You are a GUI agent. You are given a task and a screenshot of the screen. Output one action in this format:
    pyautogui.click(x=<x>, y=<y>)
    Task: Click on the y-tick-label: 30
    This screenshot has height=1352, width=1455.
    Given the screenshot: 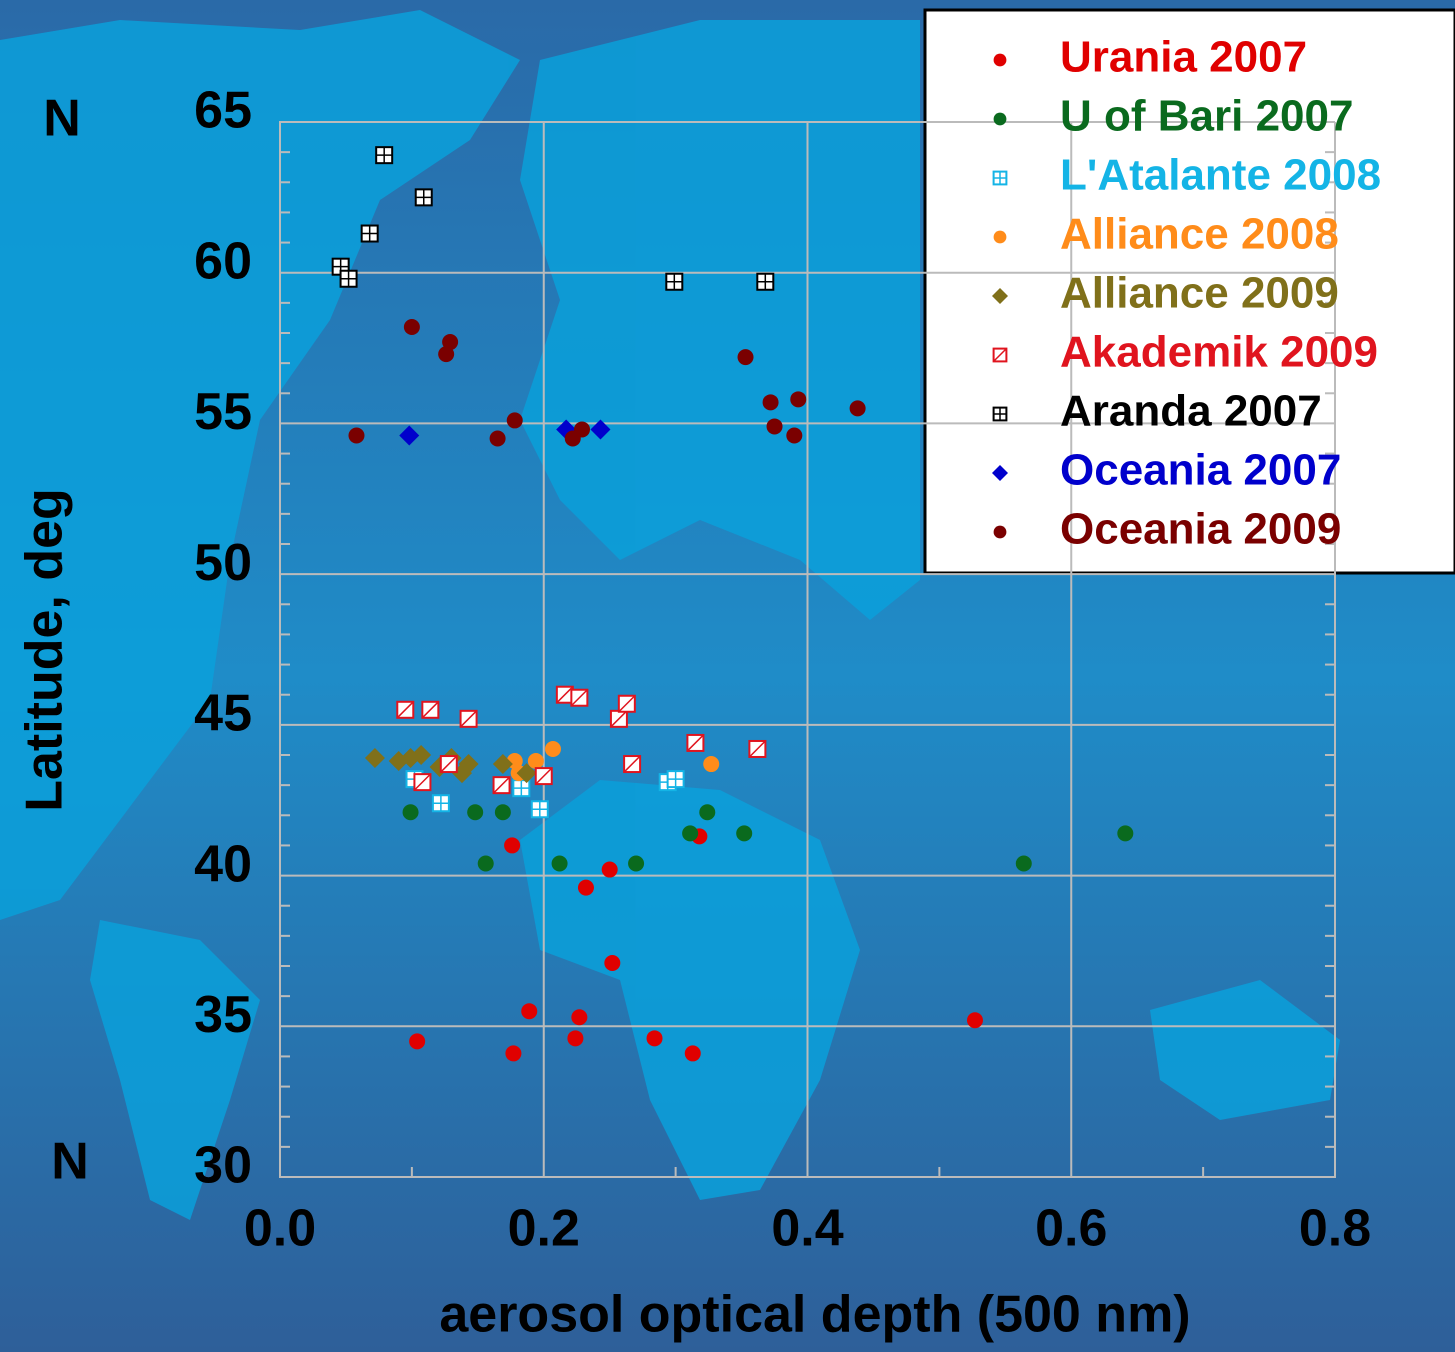 What is the action you would take?
    pyautogui.click(x=223, y=1166)
    